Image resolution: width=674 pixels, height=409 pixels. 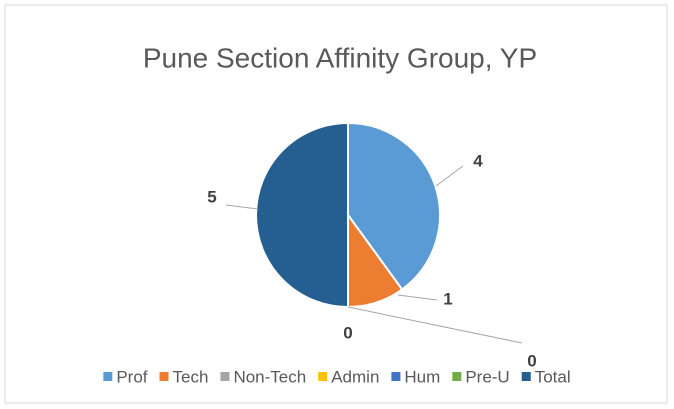 I want to click on legend-label: Hum, so click(x=422, y=376).